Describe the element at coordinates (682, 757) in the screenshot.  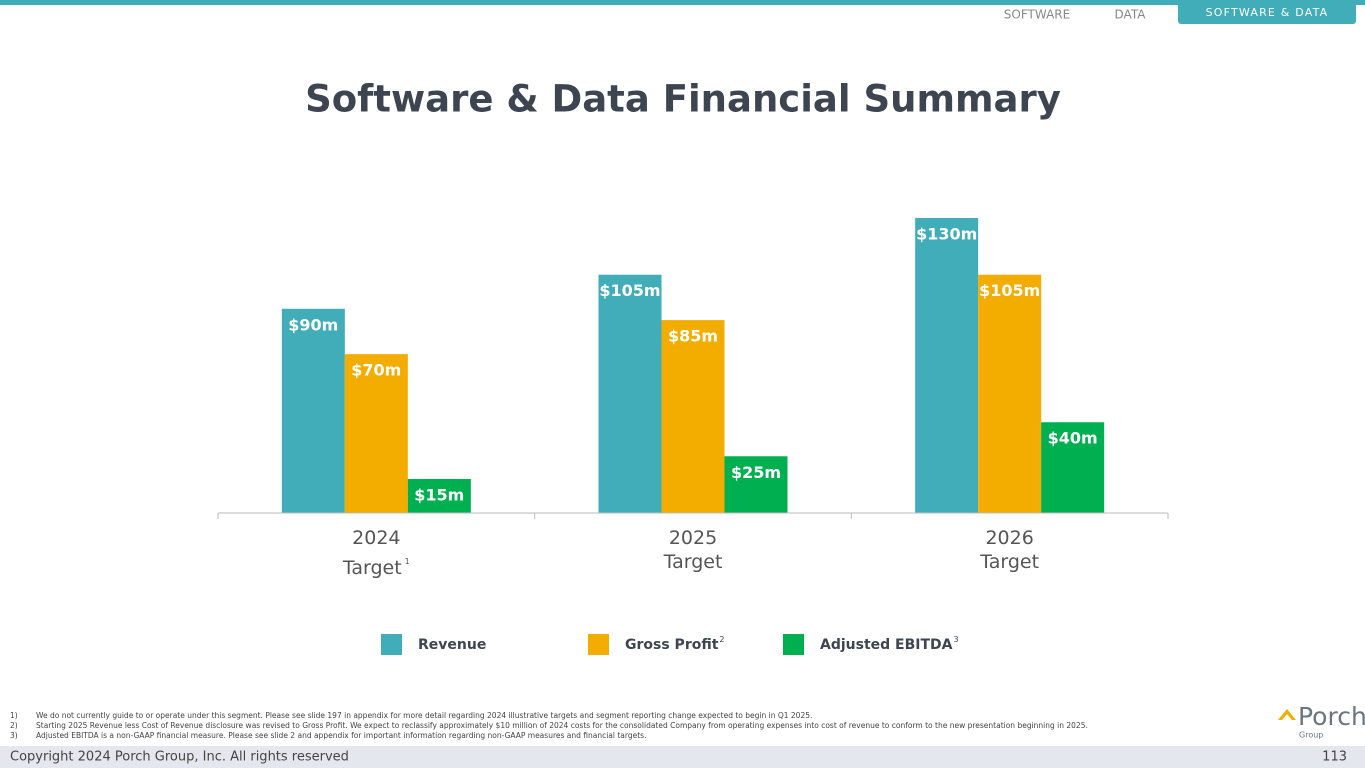
I see `footer-bar` at that location.